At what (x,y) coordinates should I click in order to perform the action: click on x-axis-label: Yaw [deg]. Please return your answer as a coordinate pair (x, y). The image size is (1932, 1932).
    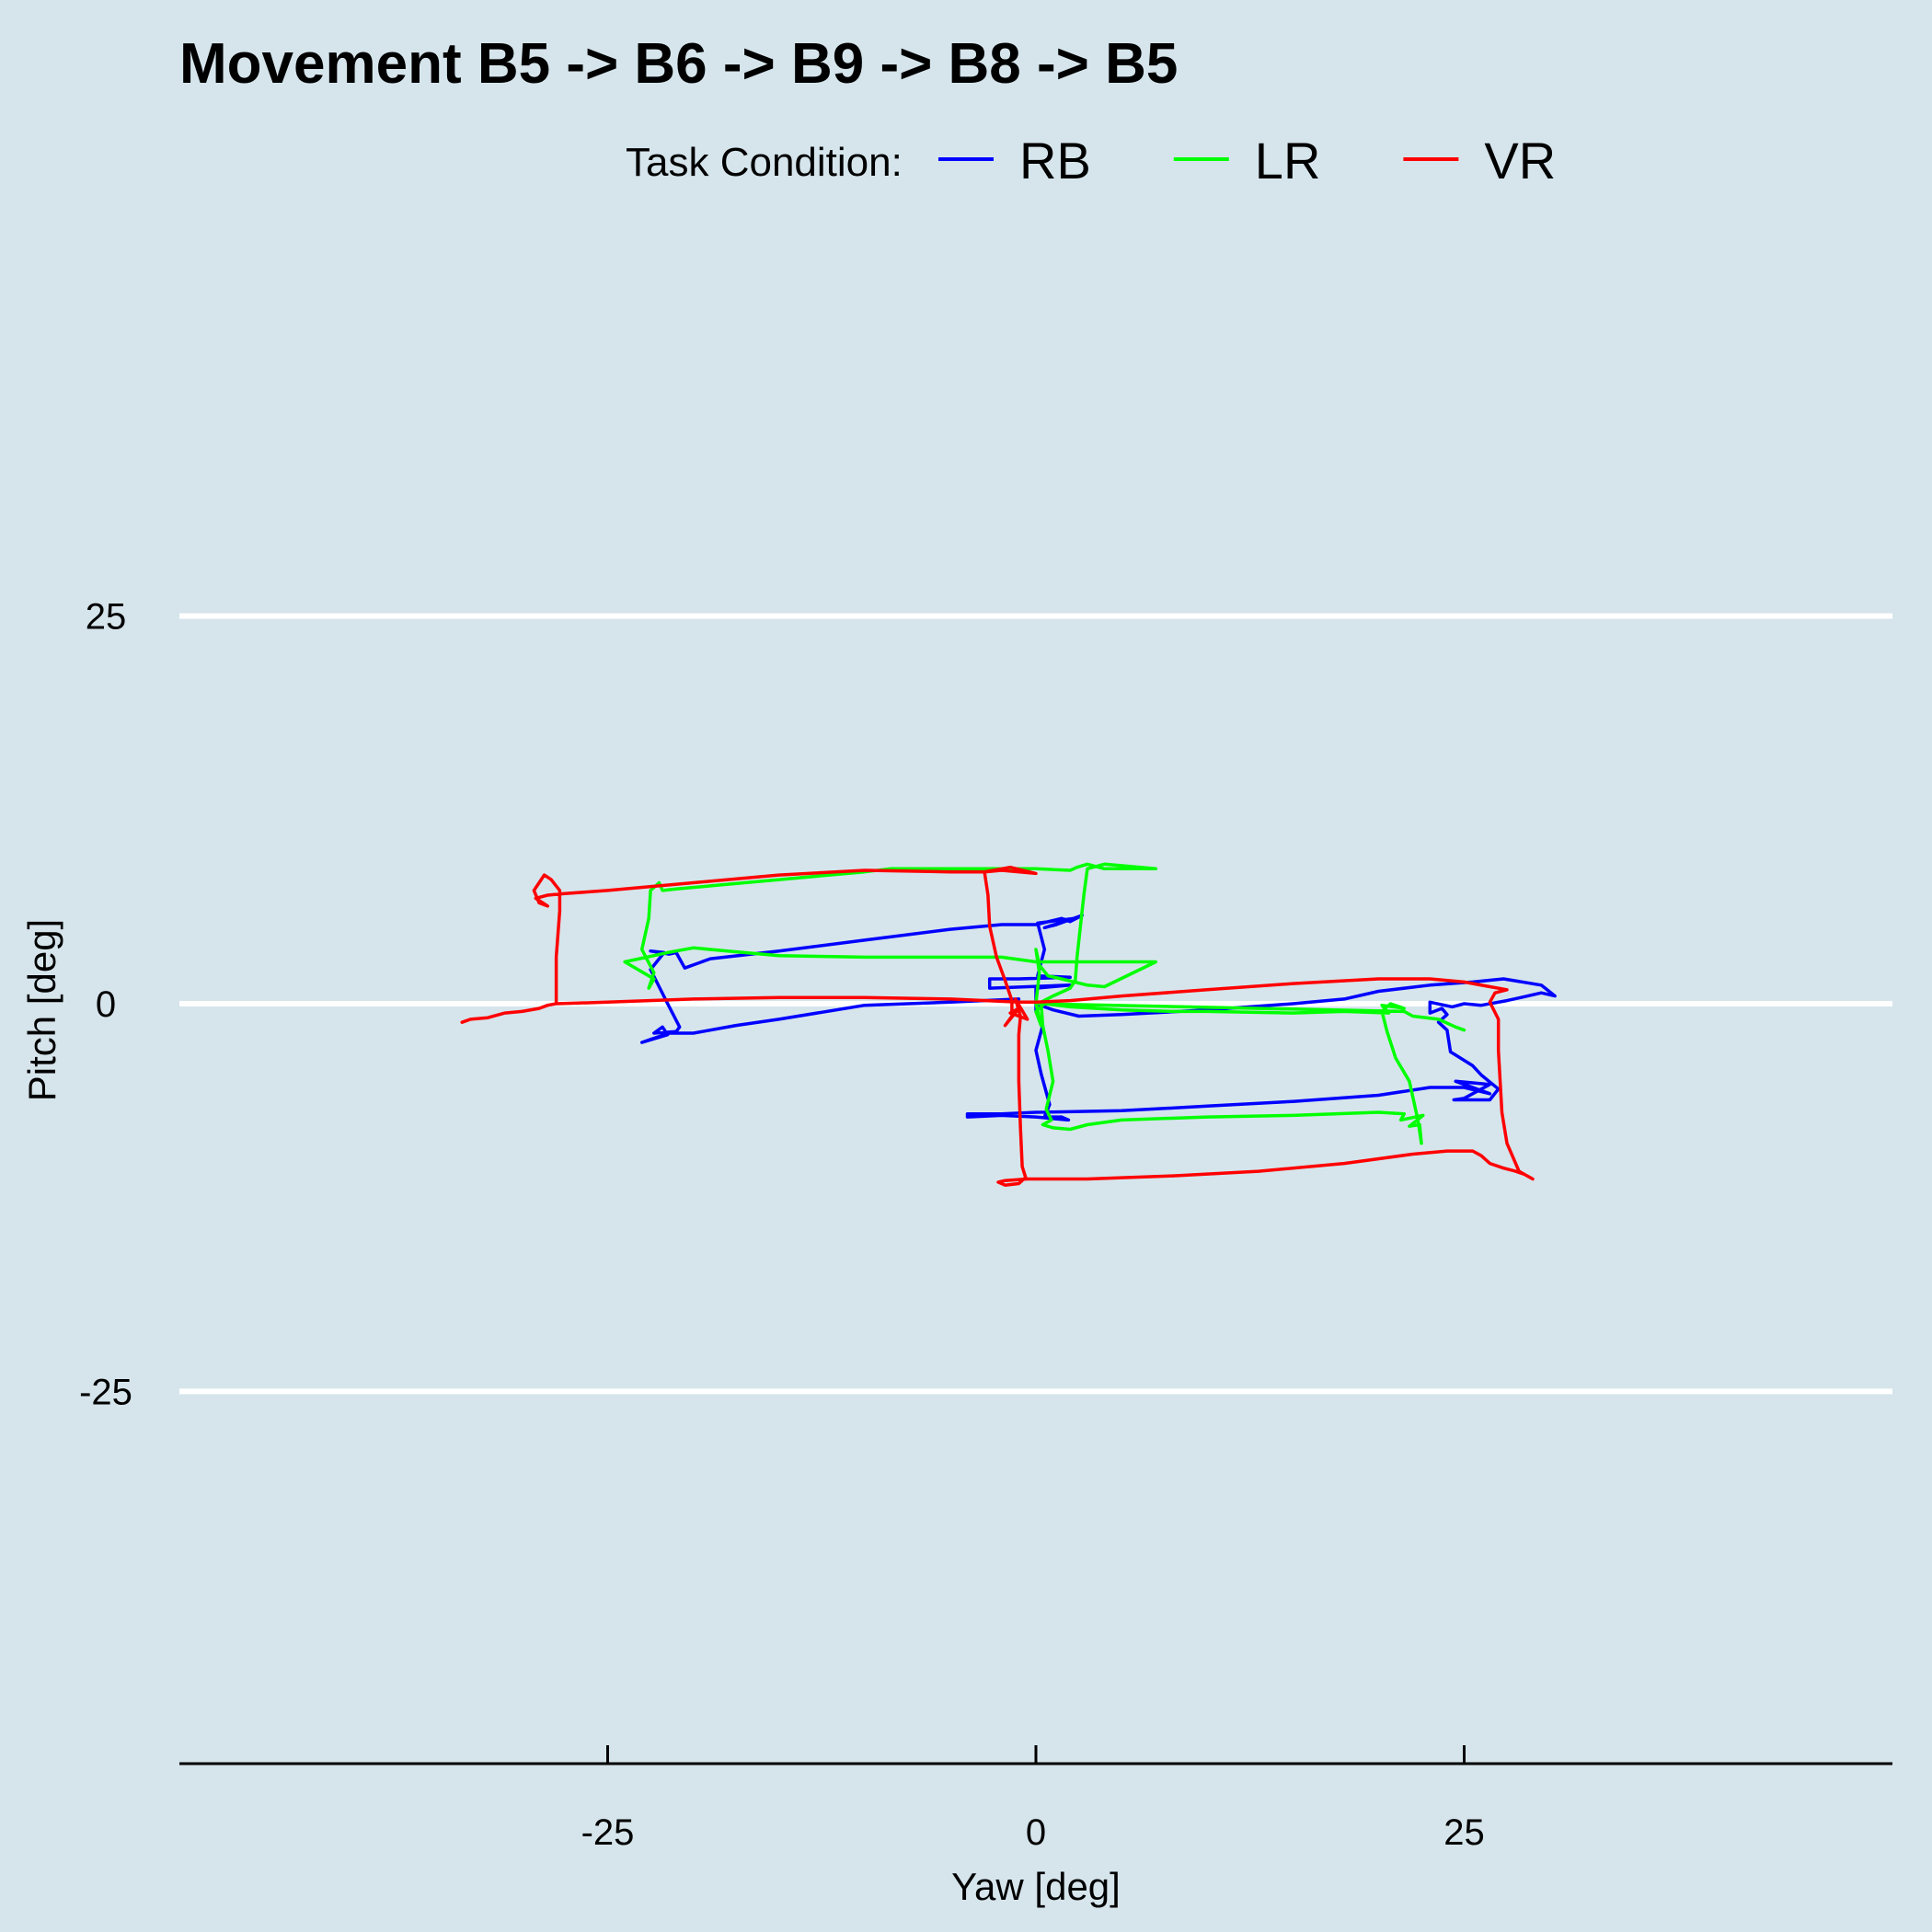
    Looking at the image, I should click on (1036, 1886).